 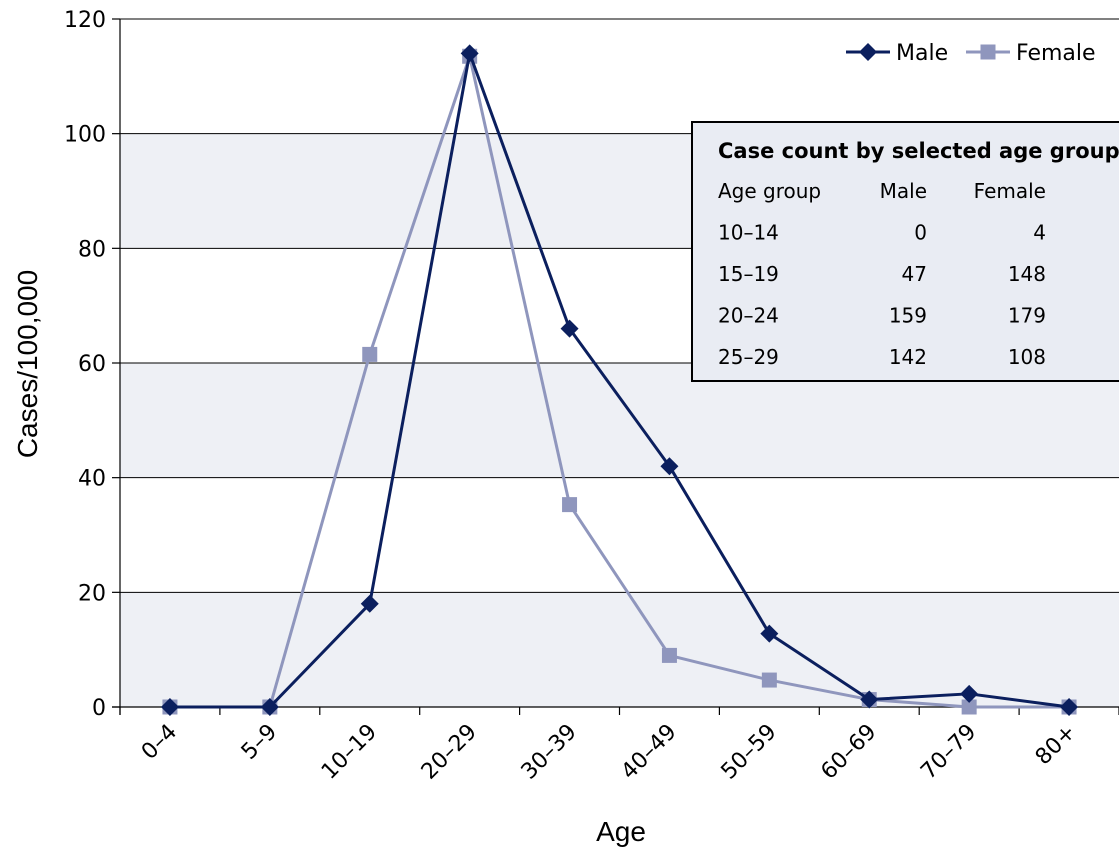 What do you see at coordinates (748, 357) in the screenshot?
I see `inset-table-cell: 25–29` at bounding box center [748, 357].